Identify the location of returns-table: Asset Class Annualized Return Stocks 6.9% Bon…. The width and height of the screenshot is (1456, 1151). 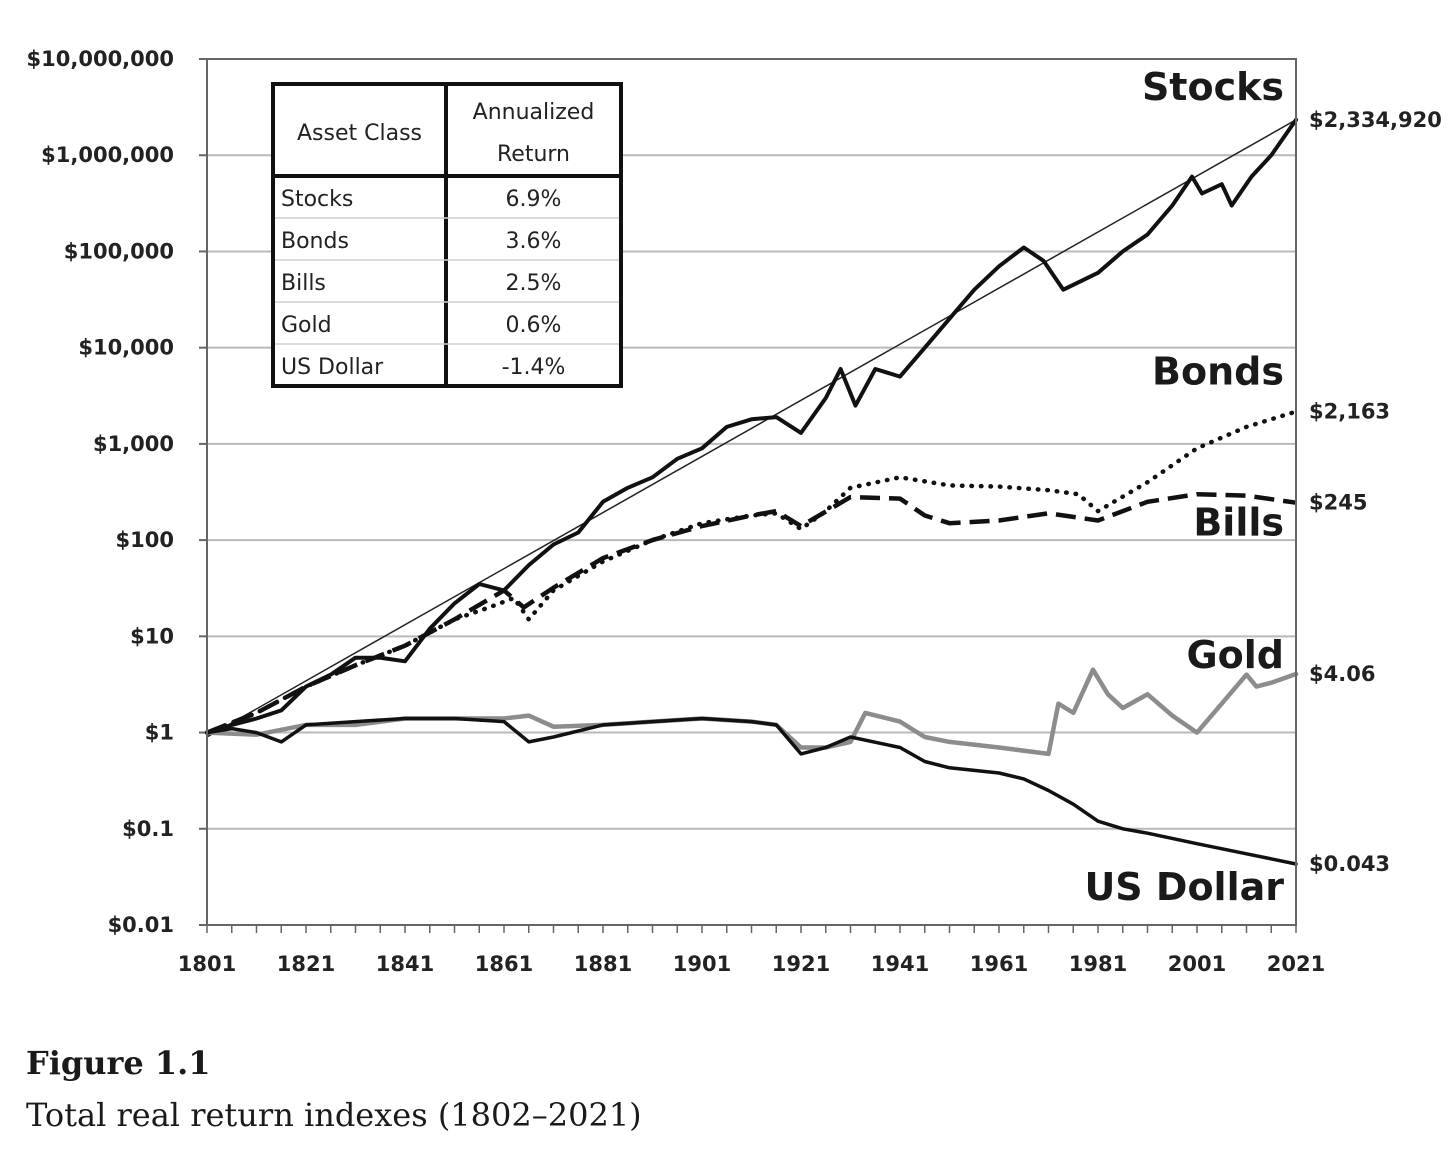
(447, 235).